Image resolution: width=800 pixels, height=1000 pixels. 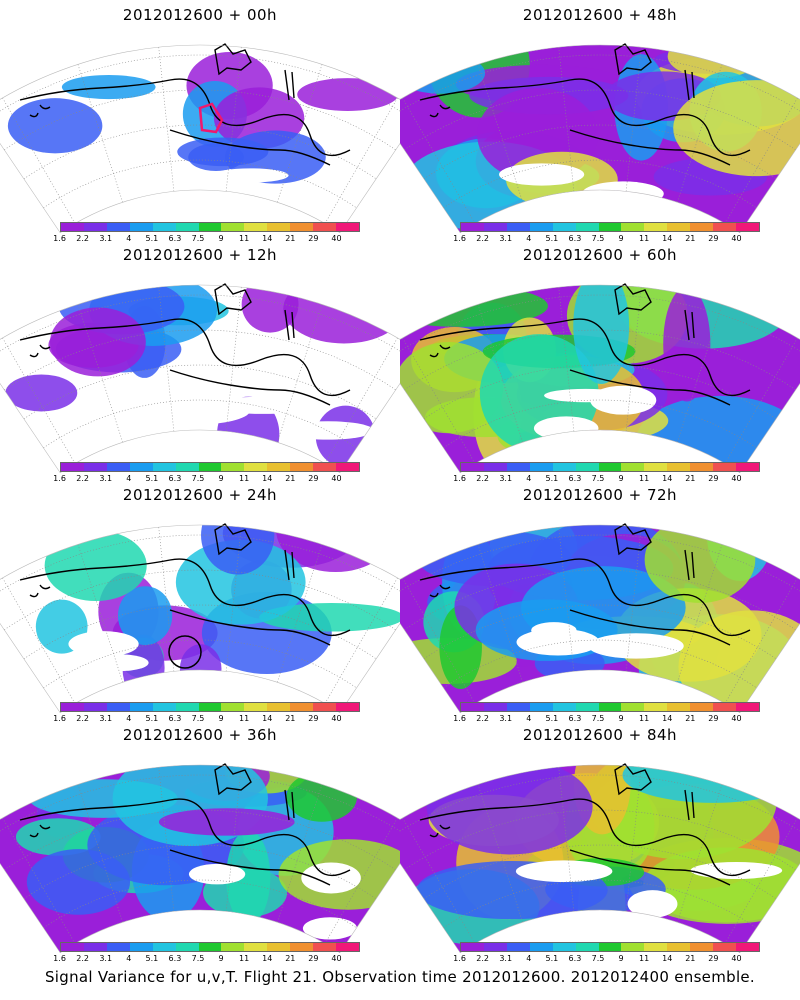 What do you see at coordinates (600, 735) in the screenshot?
I see `panel-title: 2012012600 + 84h` at bounding box center [600, 735].